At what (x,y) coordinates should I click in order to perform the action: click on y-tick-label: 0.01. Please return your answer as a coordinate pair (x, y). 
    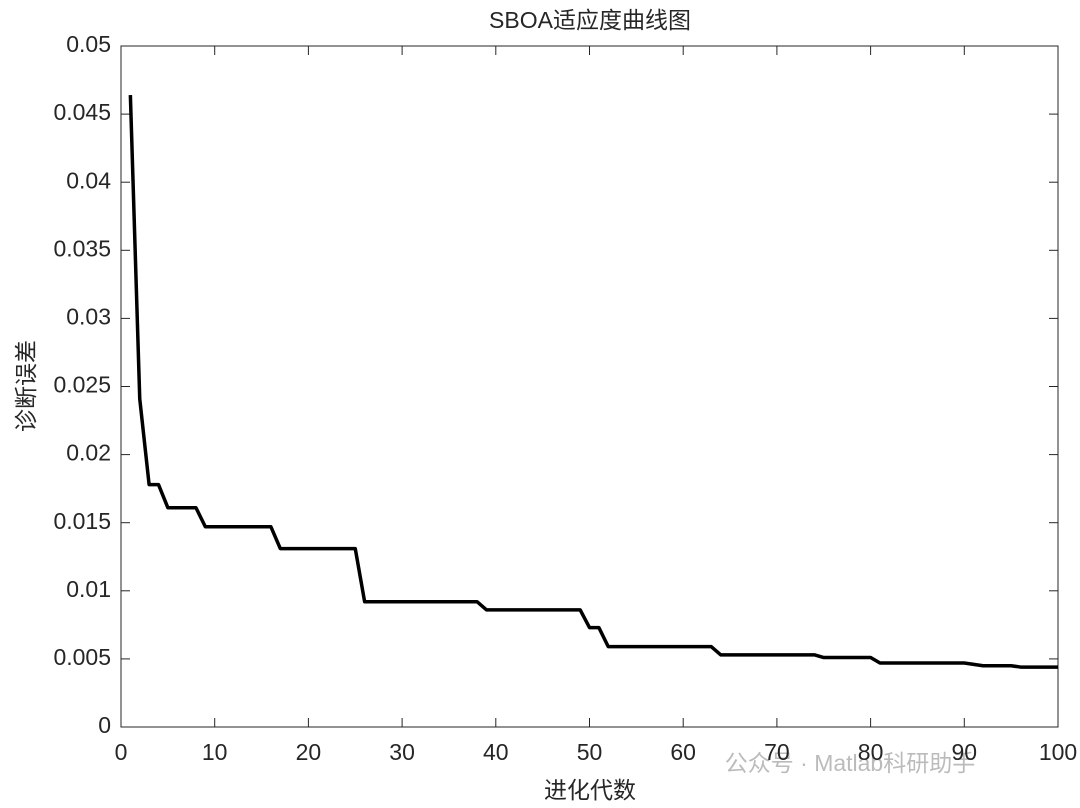
    Looking at the image, I should click on (88, 589).